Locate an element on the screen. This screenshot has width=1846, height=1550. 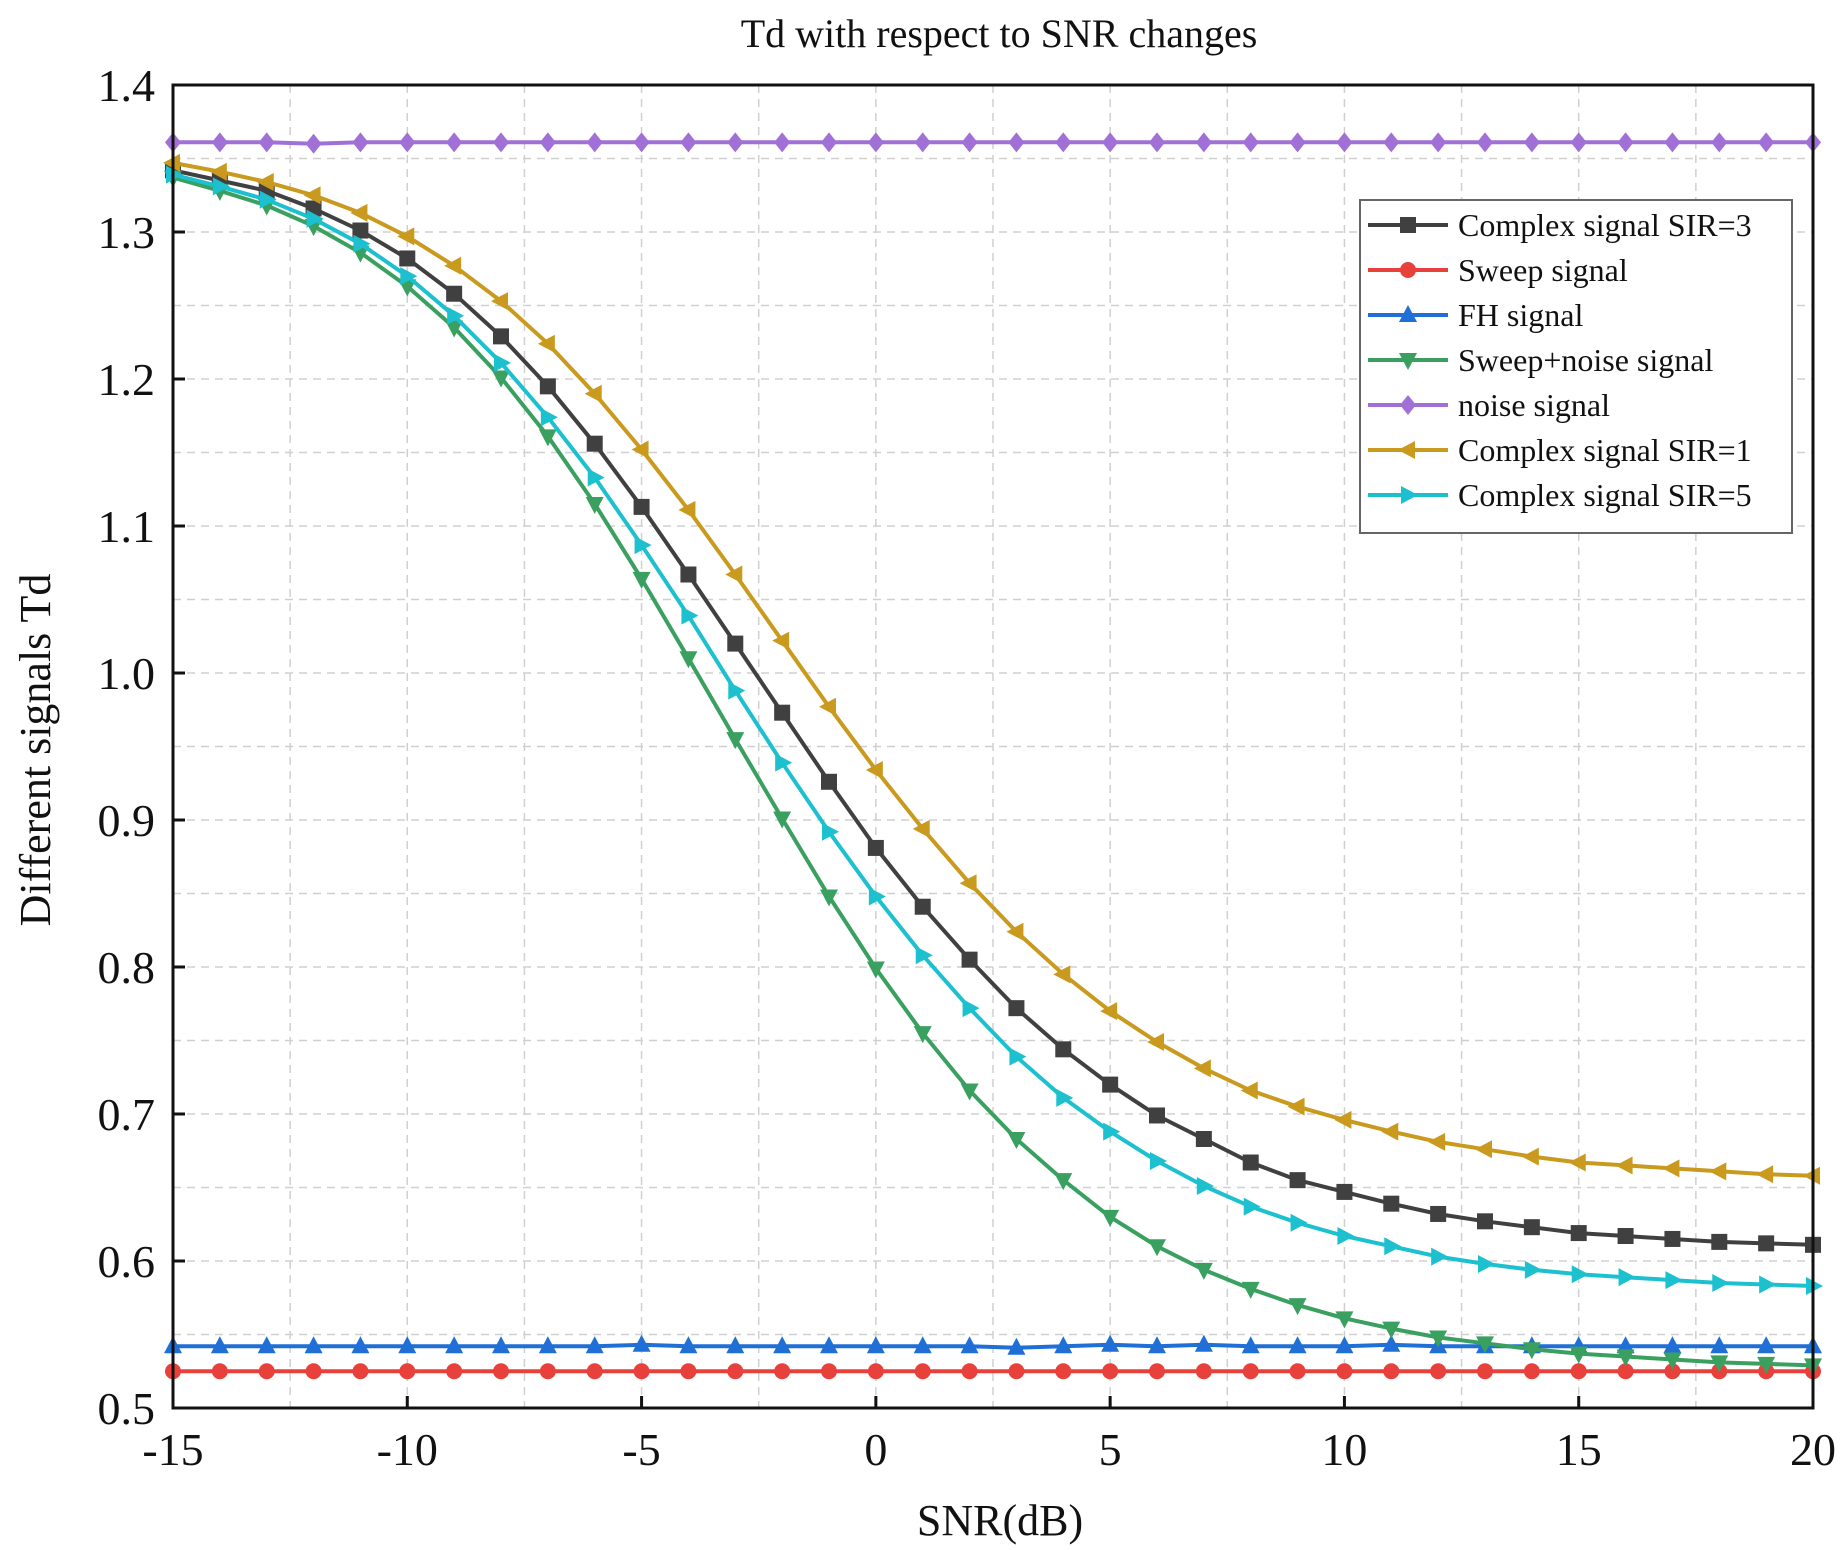
x-tick-label: 20 is located at coordinates (1813, 1449).